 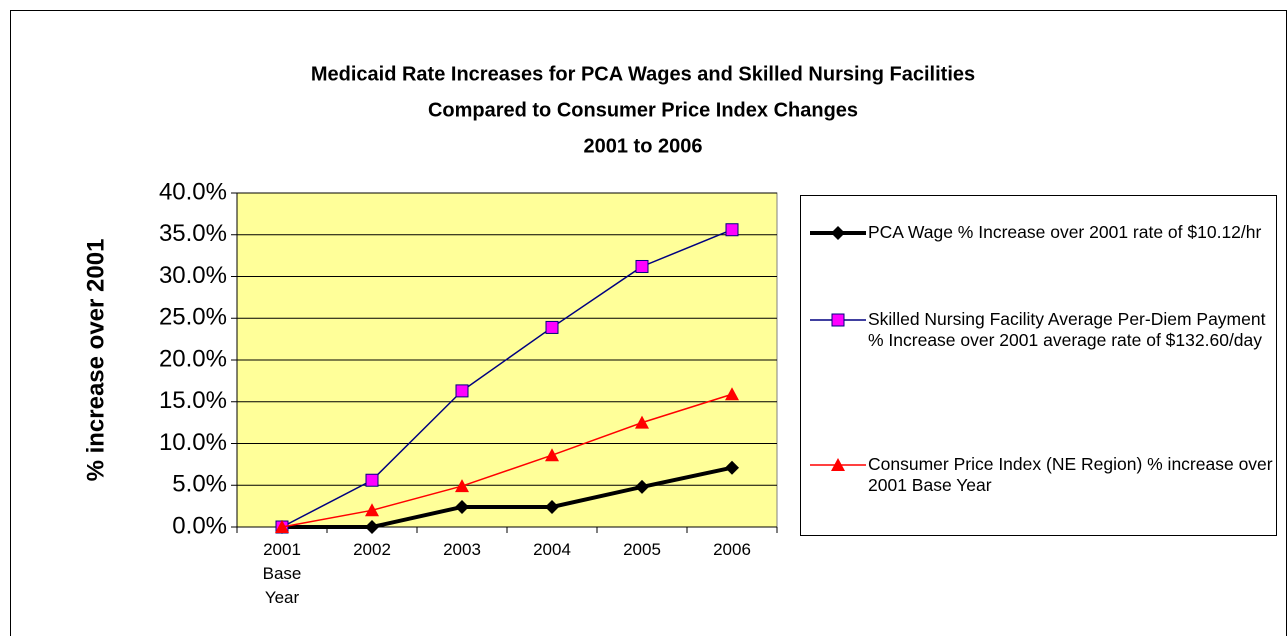 What do you see at coordinates (199, 525) in the screenshot?
I see `y-tick-label: 0.0%` at bounding box center [199, 525].